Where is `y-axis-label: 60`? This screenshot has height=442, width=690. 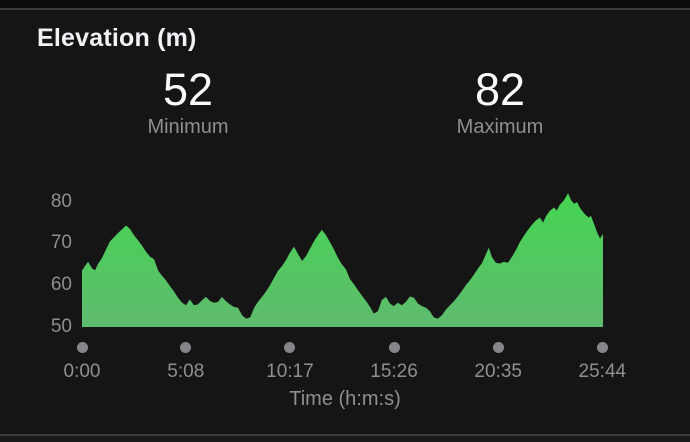 y-axis-label: 60 is located at coordinates (61, 285).